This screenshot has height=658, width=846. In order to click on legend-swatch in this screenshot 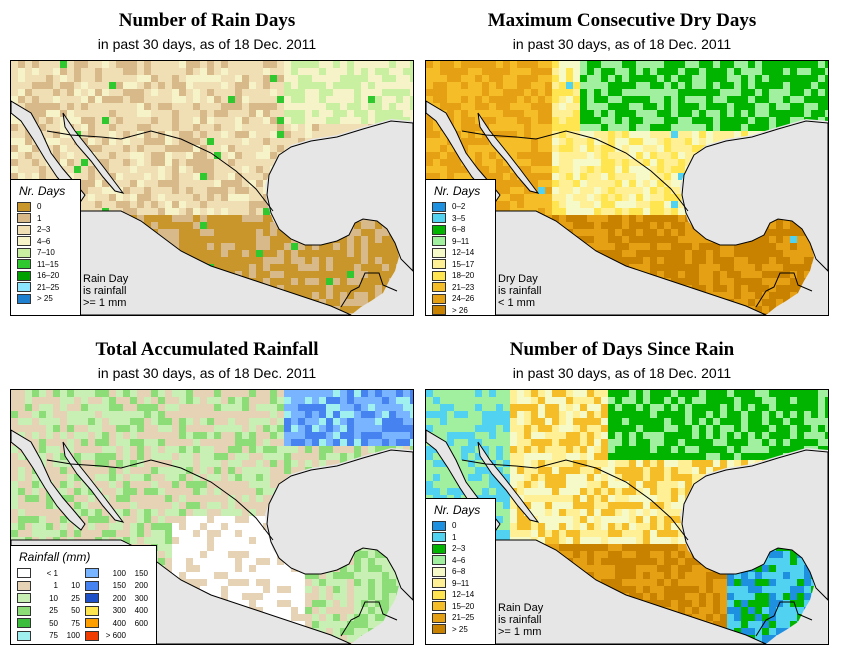, I will do `click(439, 218)`.